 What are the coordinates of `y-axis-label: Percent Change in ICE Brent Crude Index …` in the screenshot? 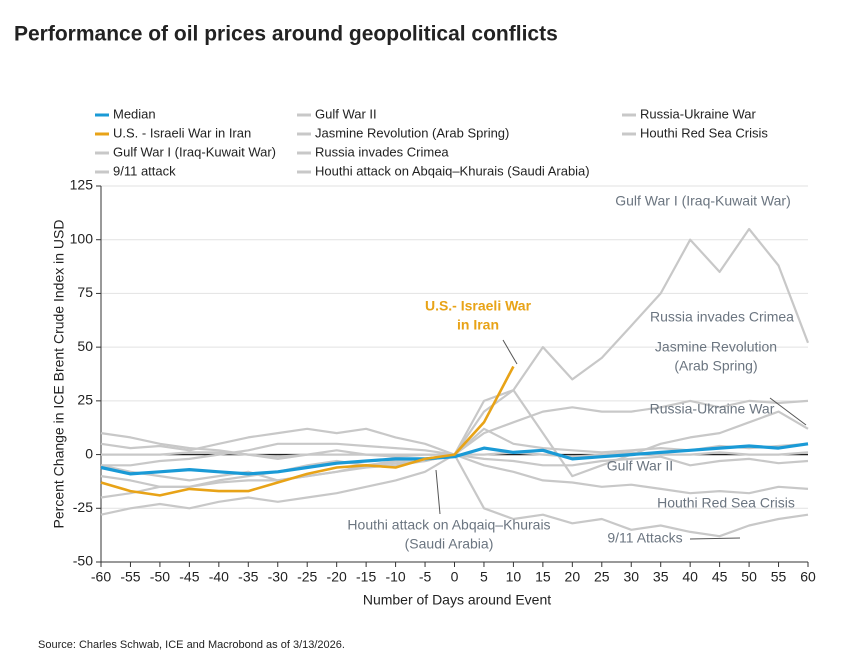 It's located at (59, 374).